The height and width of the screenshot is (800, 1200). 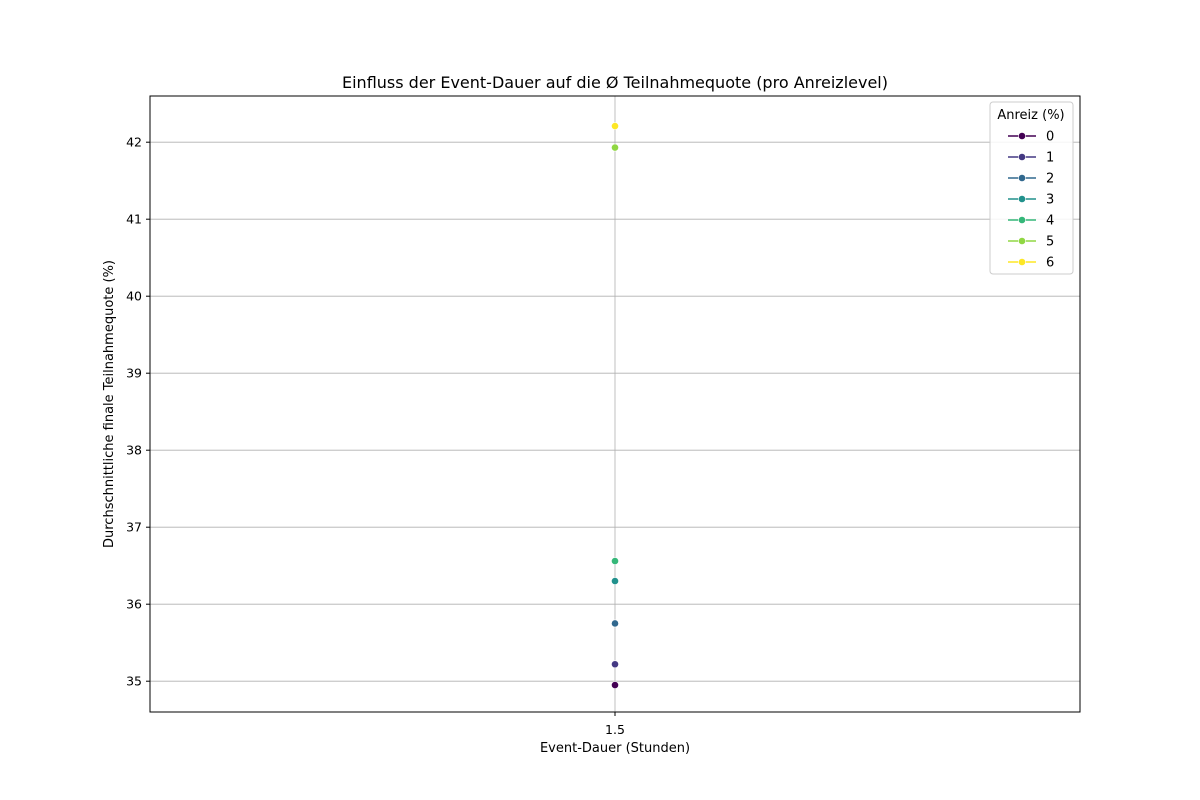 I want to click on legend-items: 0 1 2 3 4 5 6, so click(x=1031, y=200).